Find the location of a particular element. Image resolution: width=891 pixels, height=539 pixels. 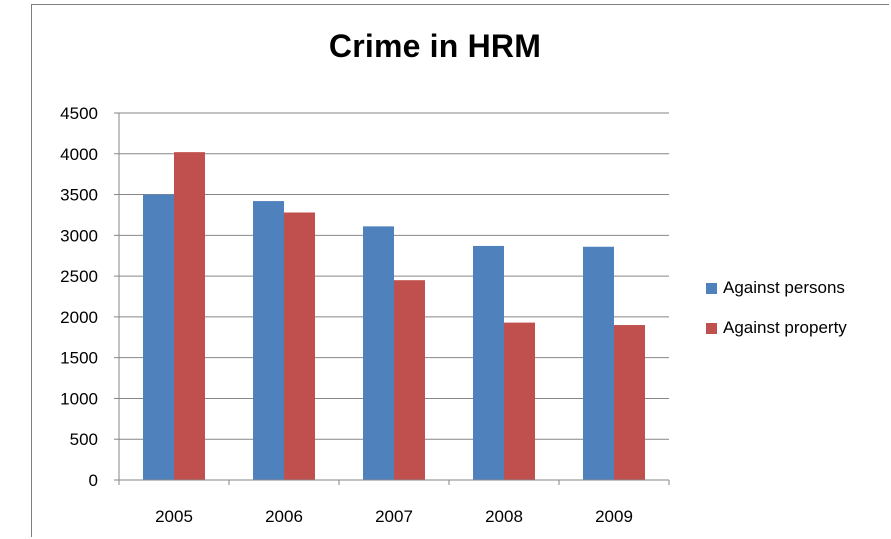

x-tick-label: 2008 is located at coordinates (504, 516).